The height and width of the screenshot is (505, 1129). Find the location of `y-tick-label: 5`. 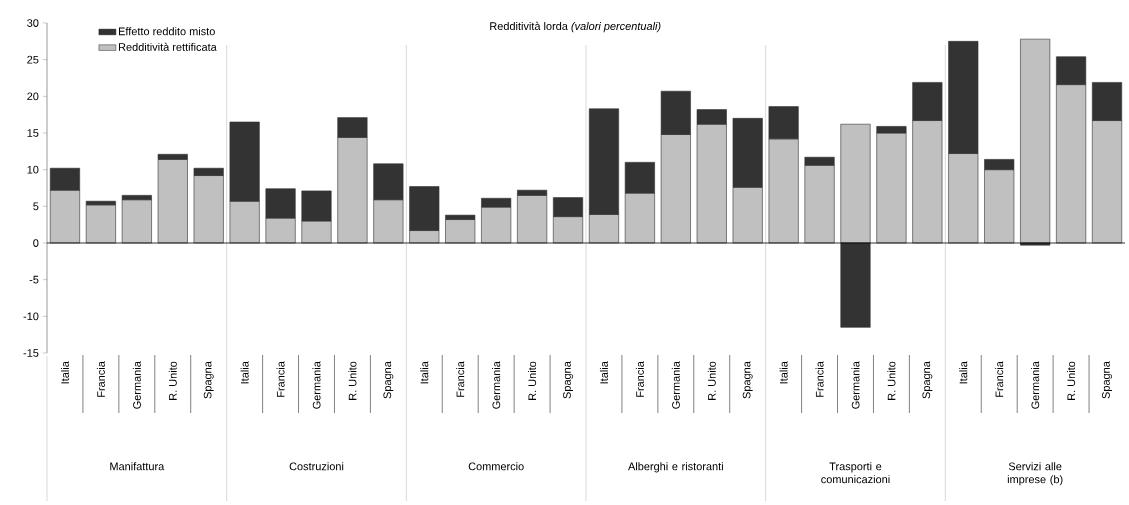

y-tick-label: 5 is located at coordinates (36, 206).